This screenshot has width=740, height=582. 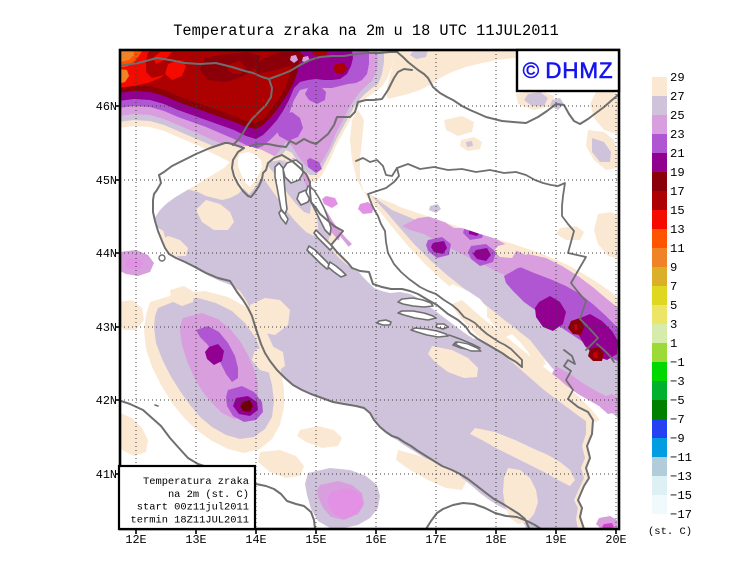 I want to click on svg-text: 14E, so click(x=255, y=540).